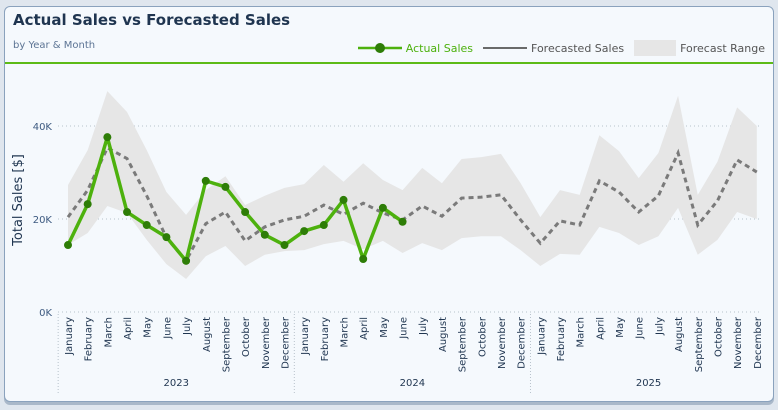 Image resolution: width=778 pixels, height=410 pixels. I want to click on header-divider, so click(389, 63).